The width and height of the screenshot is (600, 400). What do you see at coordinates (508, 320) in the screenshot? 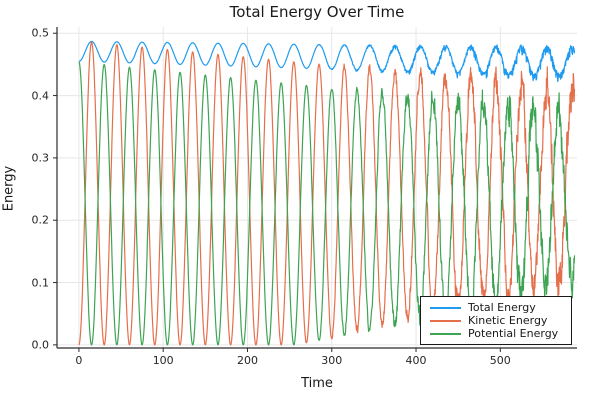
I see `legend-label: Kinetic Energy` at bounding box center [508, 320].